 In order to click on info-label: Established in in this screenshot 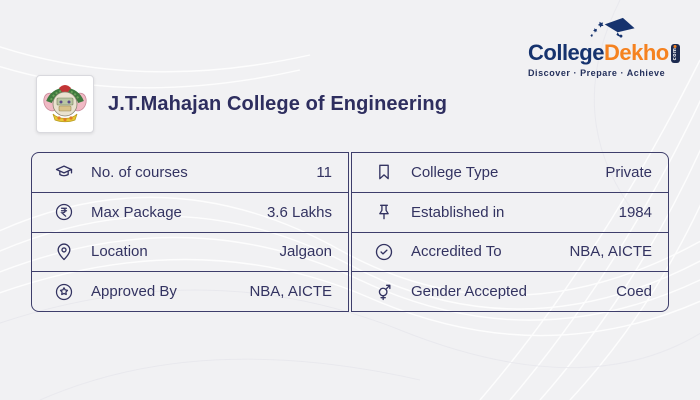, I will do `click(458, 212)`.